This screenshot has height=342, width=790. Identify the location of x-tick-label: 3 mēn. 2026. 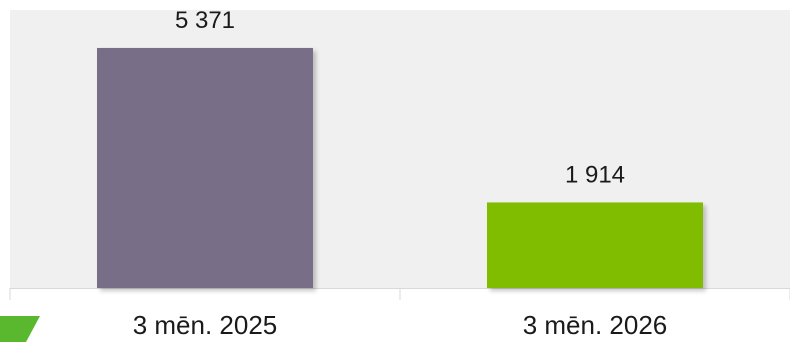
(595, 325).